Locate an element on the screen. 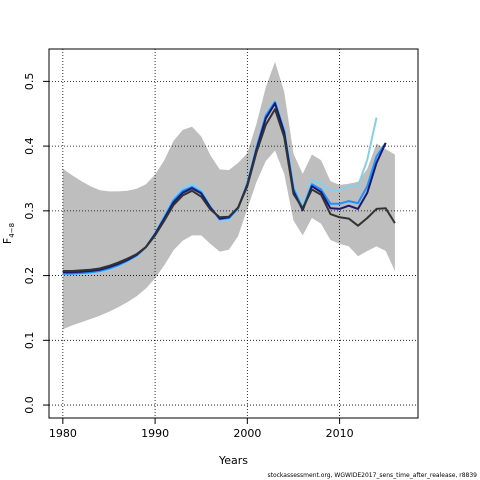 This screenshot has width=480, height=480. x-tick-label: 2000 is located at coordinates (247, 433).